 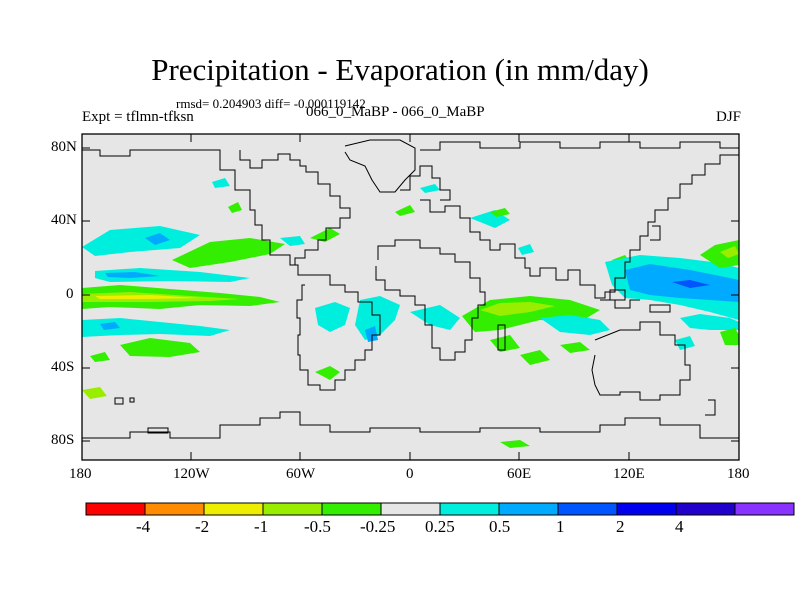 I want to click on patch-watl-cyan, so click(x=292, y=241).